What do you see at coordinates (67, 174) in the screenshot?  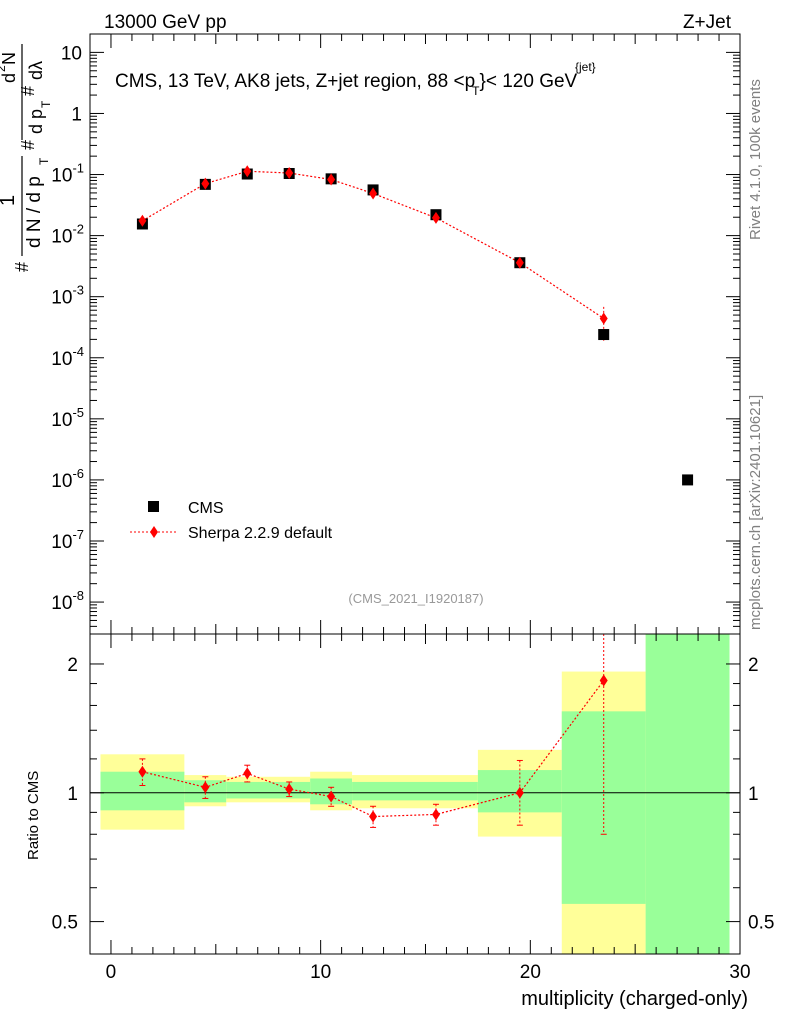 I see `main-y-tick-label: 10⁻¹` at bounding box center [67, 174].